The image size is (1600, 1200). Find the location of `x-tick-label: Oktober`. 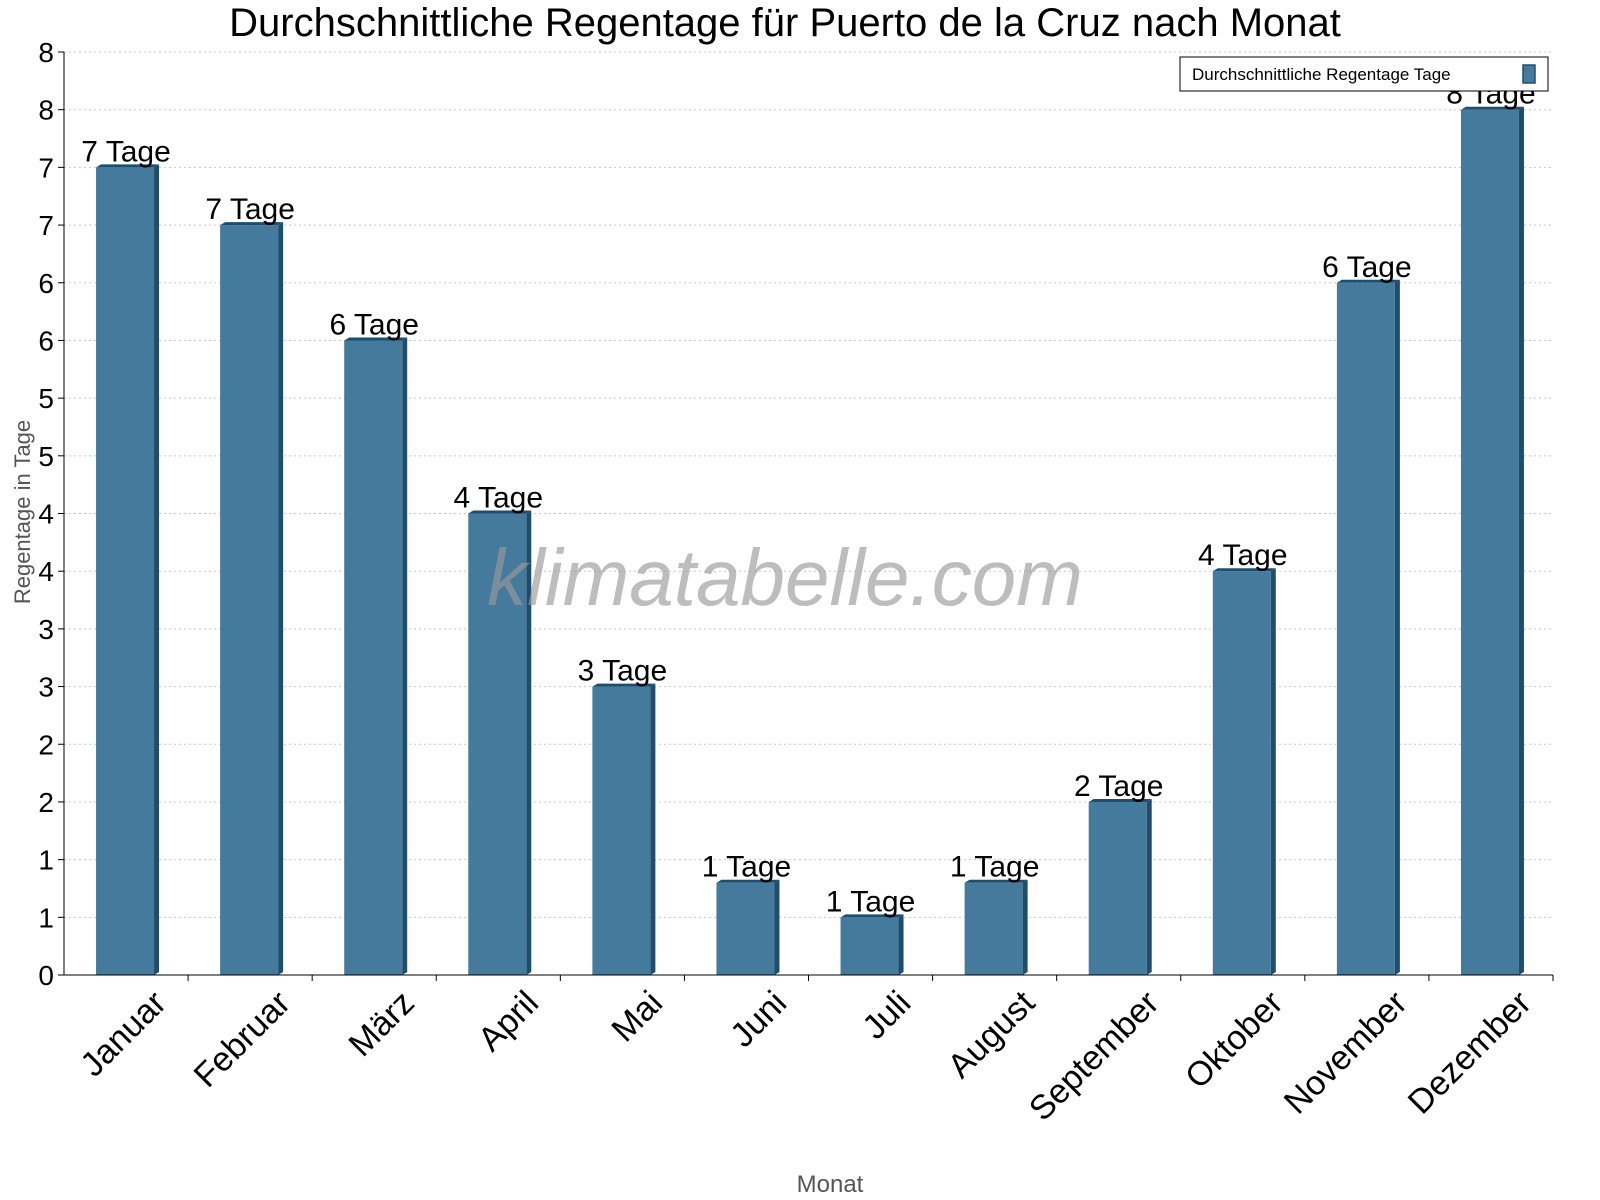

x-tick-label: Oktober is located at coordinates (1234, 1040).